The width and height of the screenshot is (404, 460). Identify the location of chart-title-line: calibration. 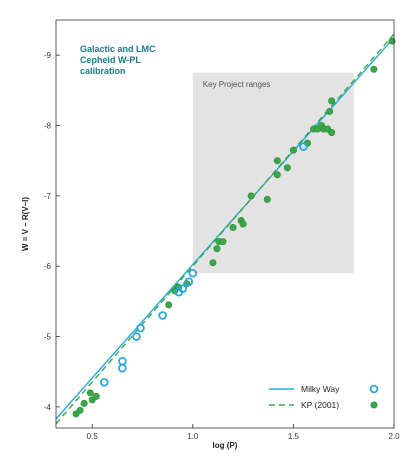
(103, 71).